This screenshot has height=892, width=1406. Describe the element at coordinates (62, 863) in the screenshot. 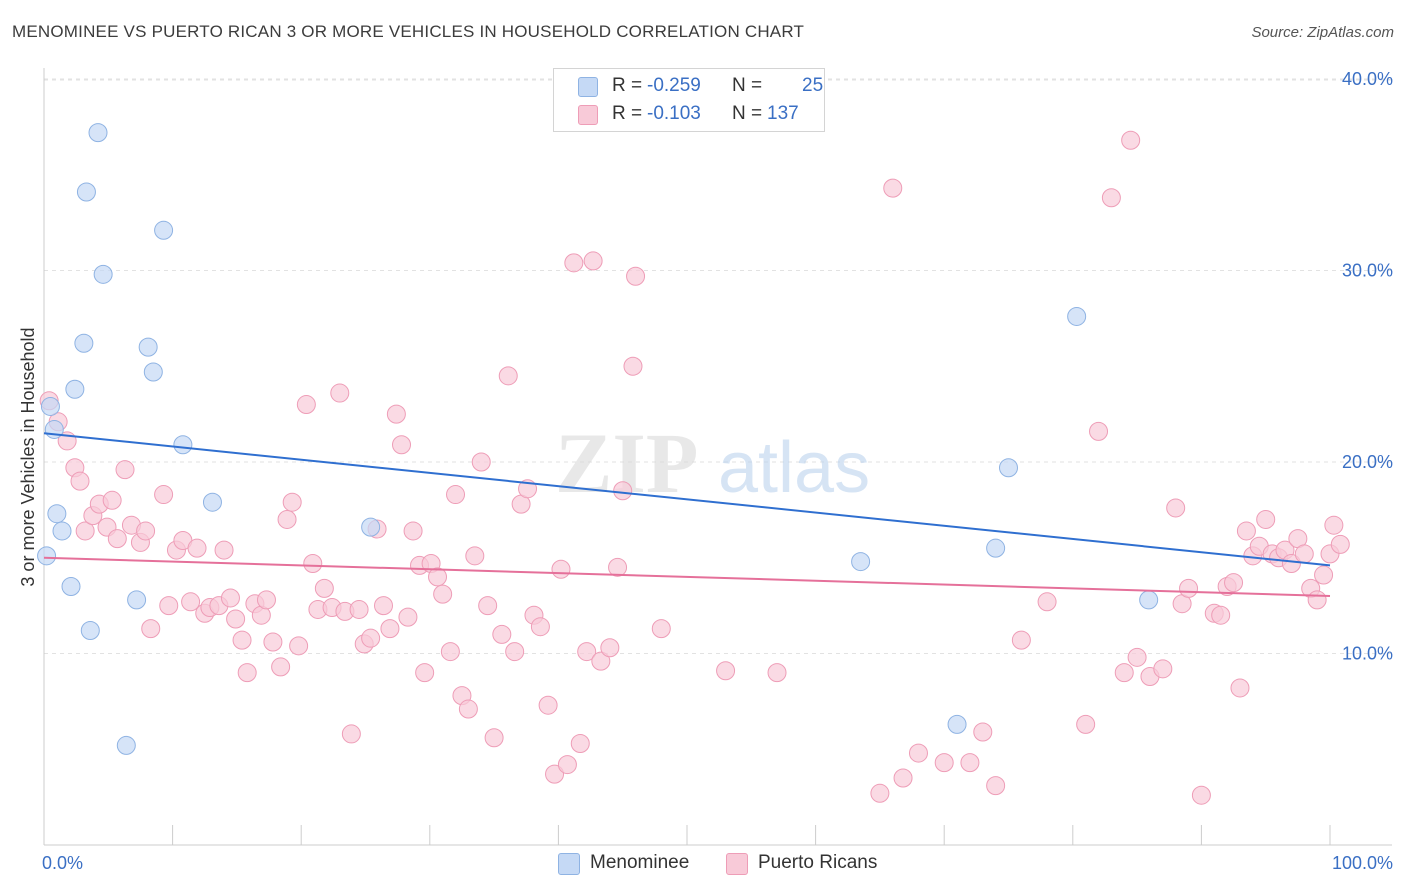

I see `x-tick-label: 0.0%` at that location.